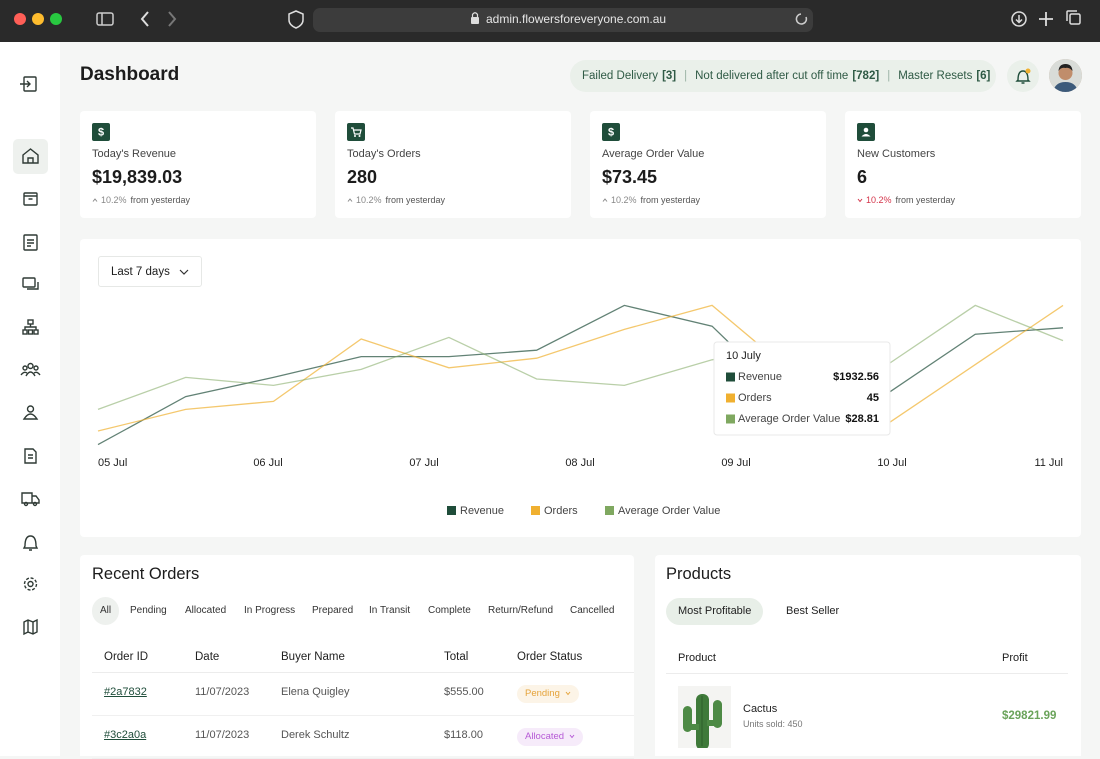 This screenshot has height=759, width=1100. What do you see at coordinates (1015, 658) in the screenshot?
I see `column-header: Profit` at bounding box center [1015, 658].